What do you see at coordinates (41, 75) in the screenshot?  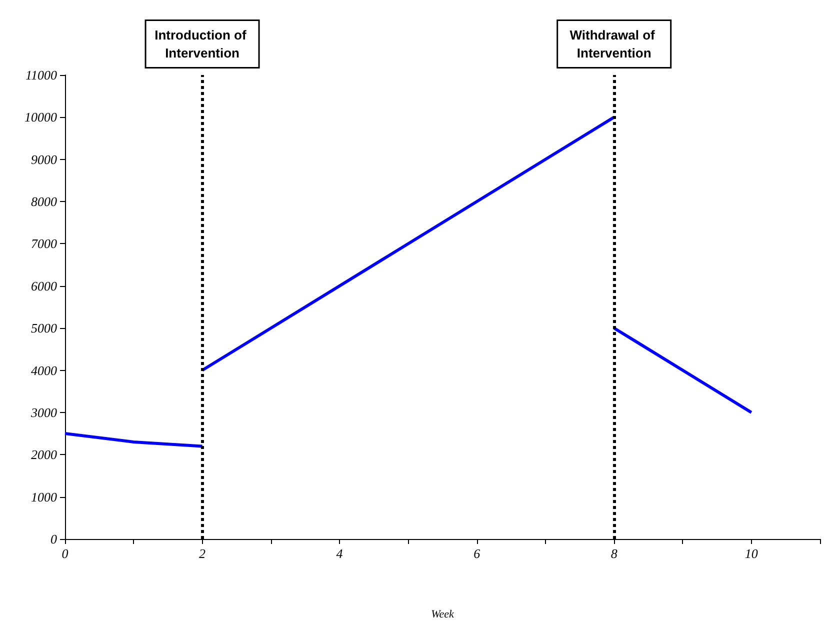 I see `y-tick-label: 11000` at bounding box center [41, 75].